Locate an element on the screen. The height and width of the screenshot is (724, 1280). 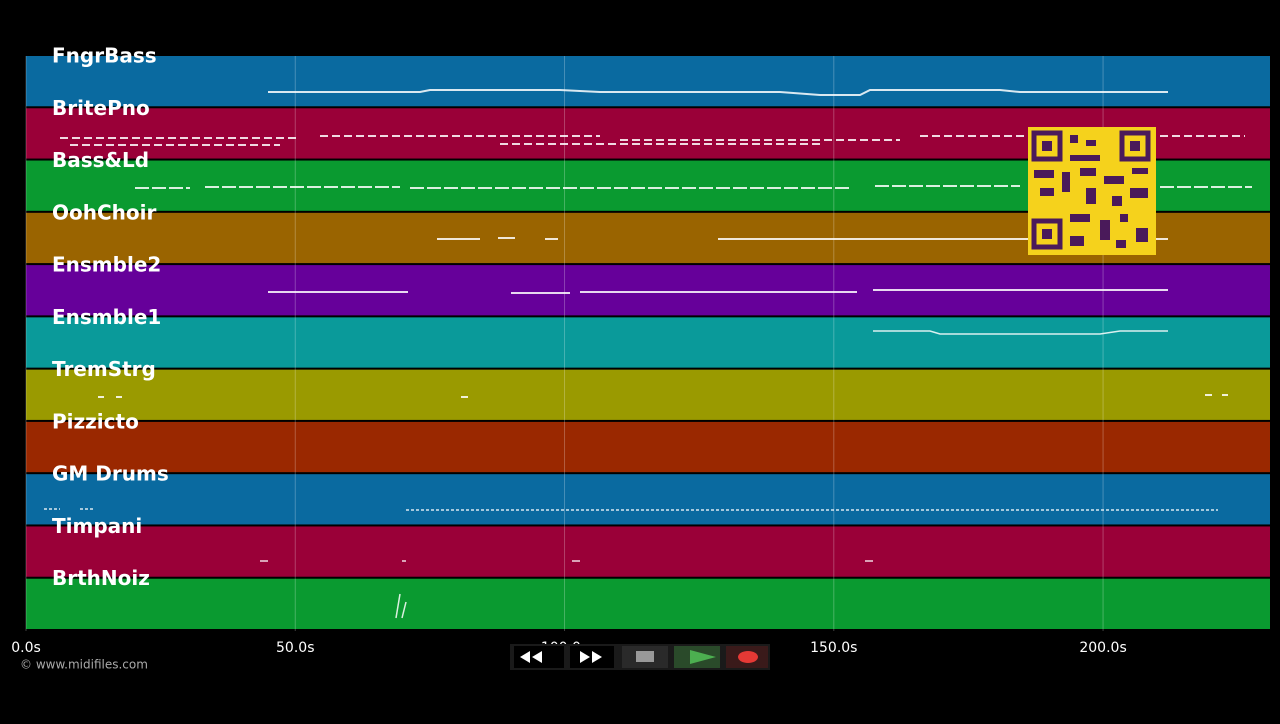
track-name: BritePno is located at coordinates (101, 108).